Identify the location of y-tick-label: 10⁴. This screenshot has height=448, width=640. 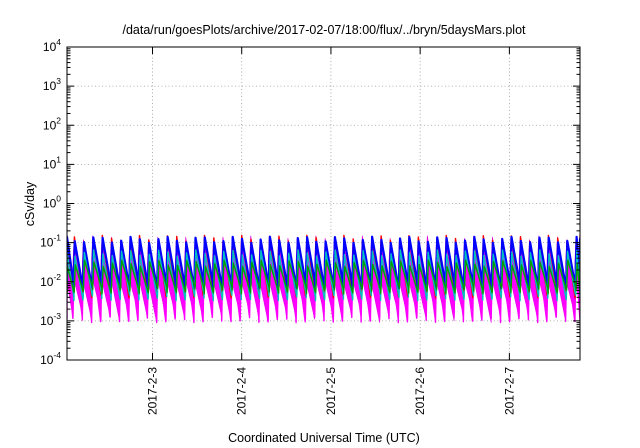
(52, 45).